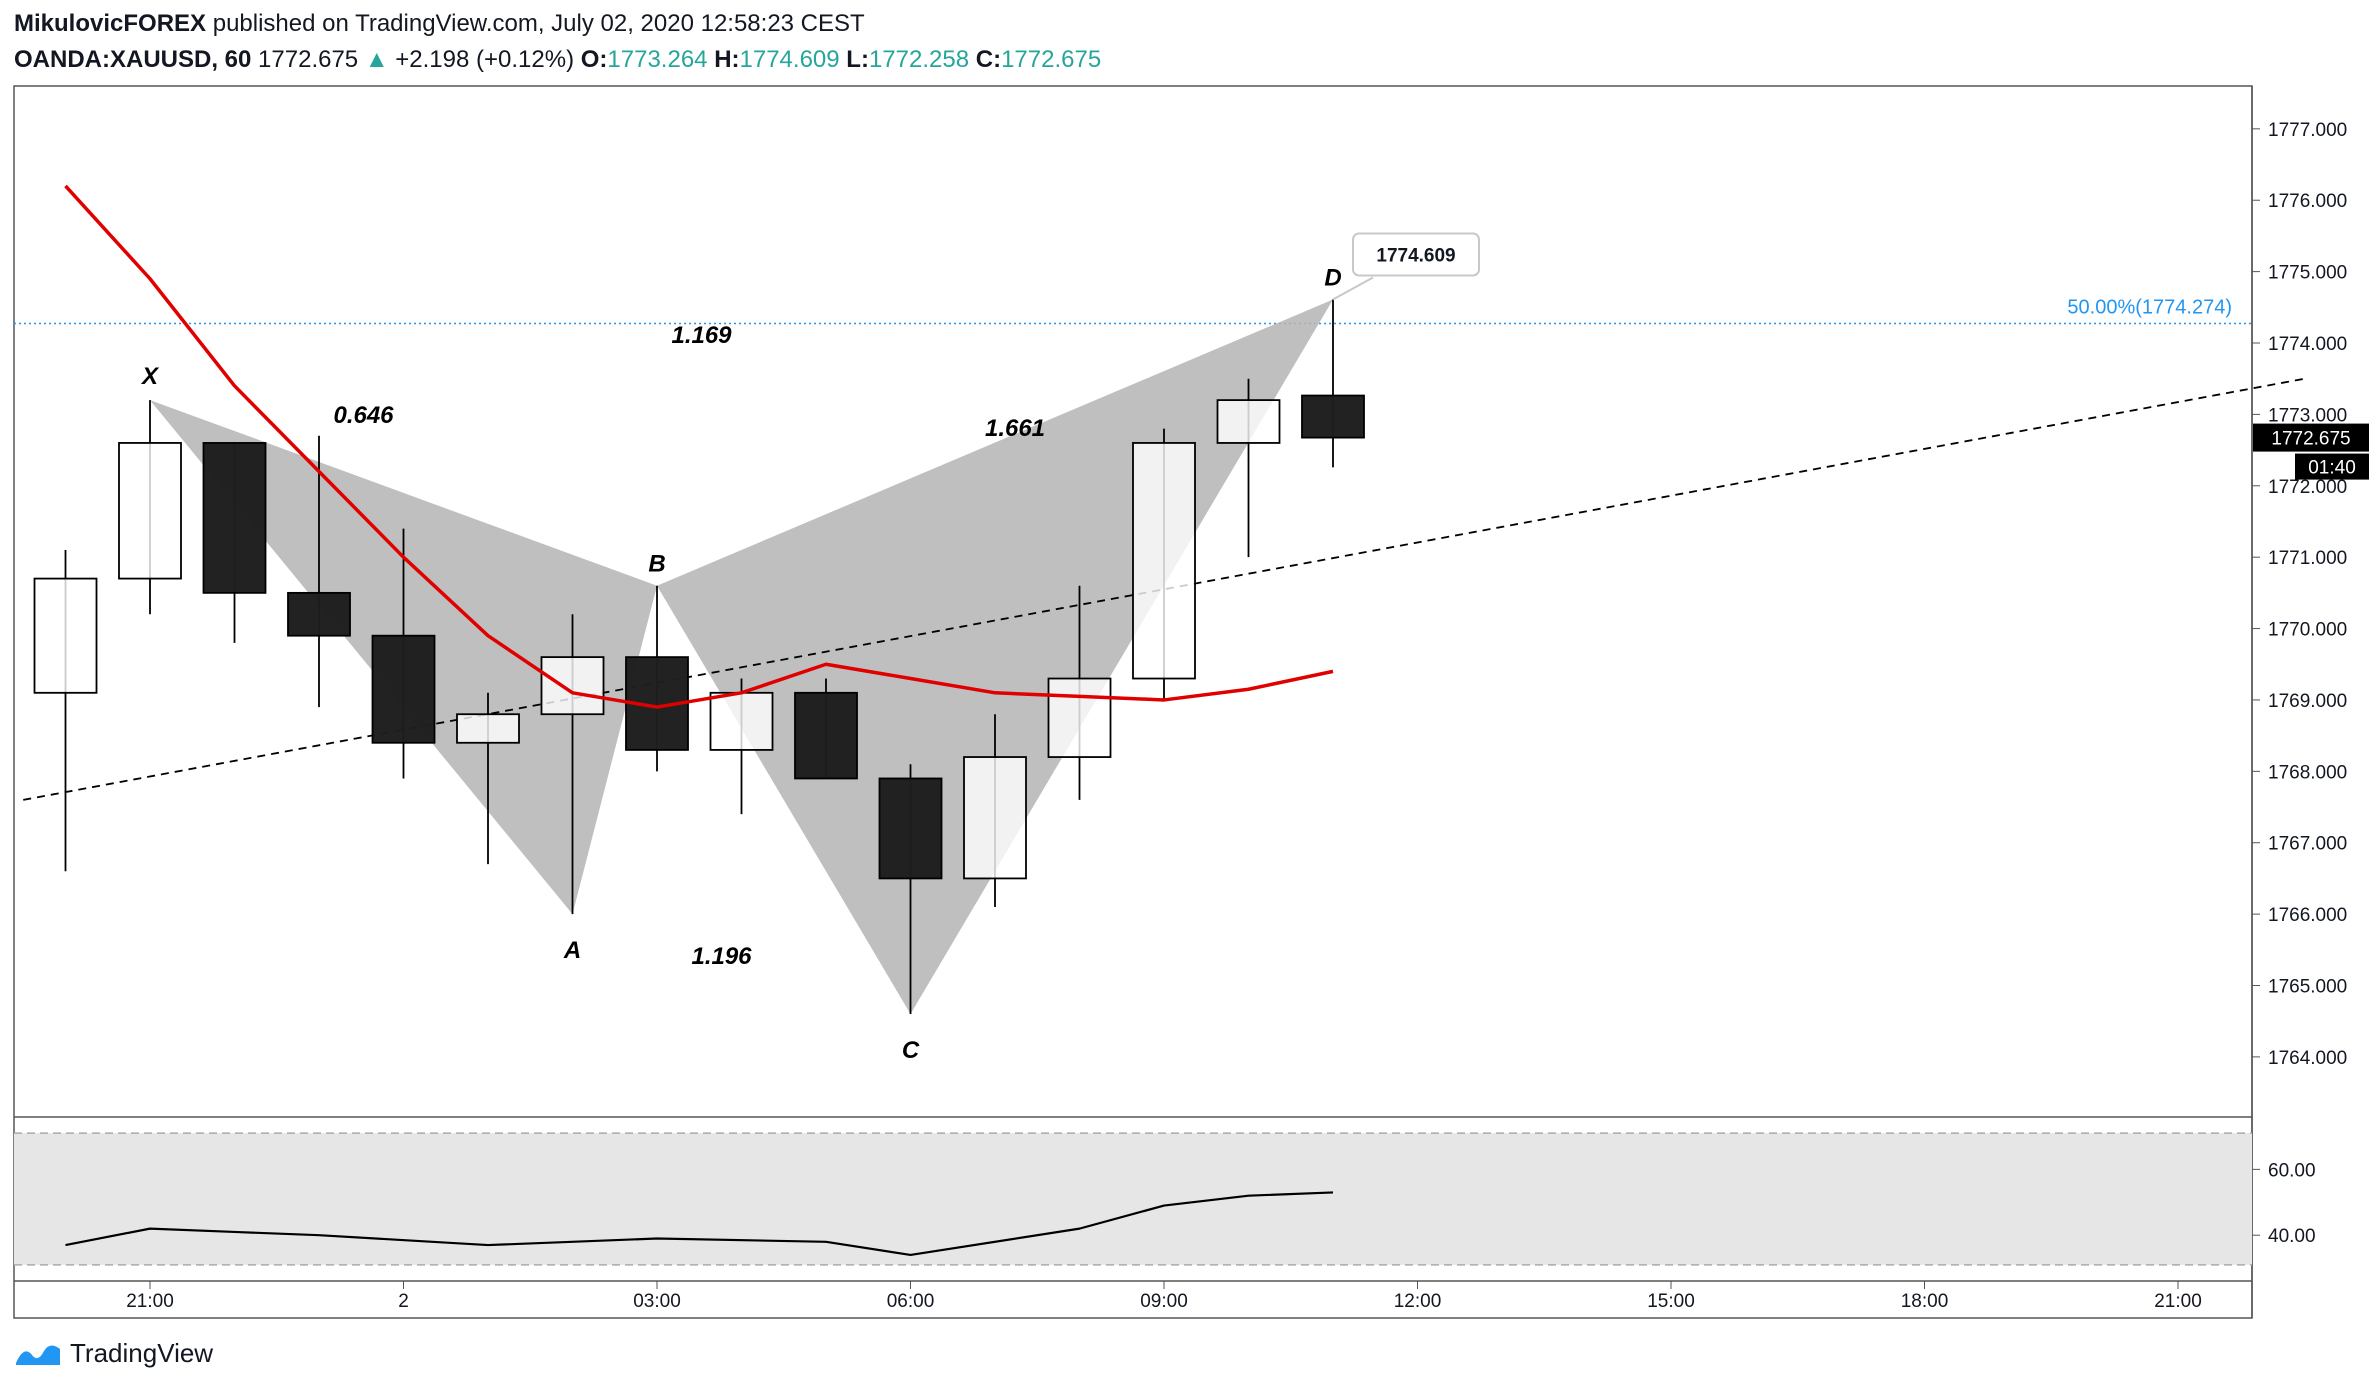 This screenshot has height=1396, width=2376. What do you see at coordinates (2292, 1170) in the screenshot?
I see `oscillator-axis-label: 60.00` at bounding box center [2292, 1170].